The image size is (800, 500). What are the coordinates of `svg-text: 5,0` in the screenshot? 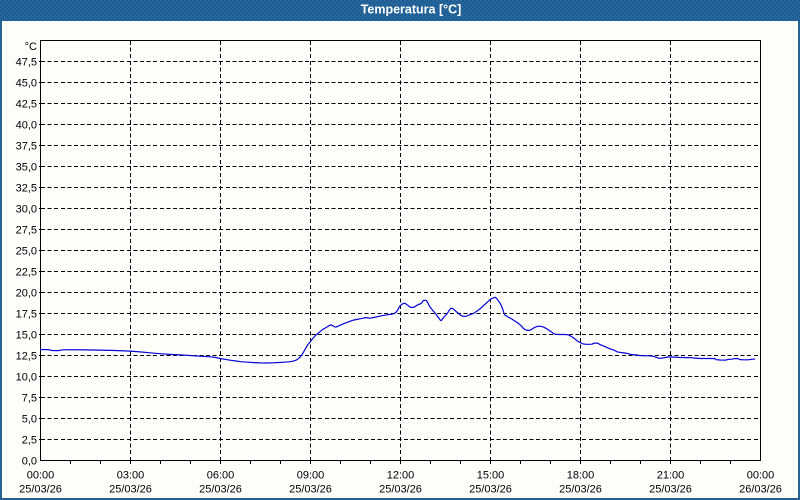 It's located at (29, 420).